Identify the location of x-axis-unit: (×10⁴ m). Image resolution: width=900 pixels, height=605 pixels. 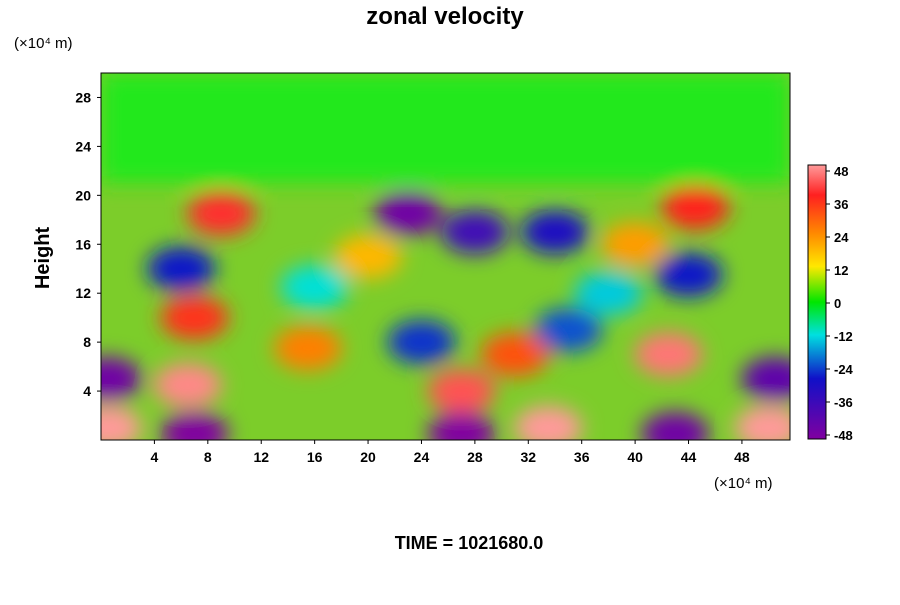
(743, 483).